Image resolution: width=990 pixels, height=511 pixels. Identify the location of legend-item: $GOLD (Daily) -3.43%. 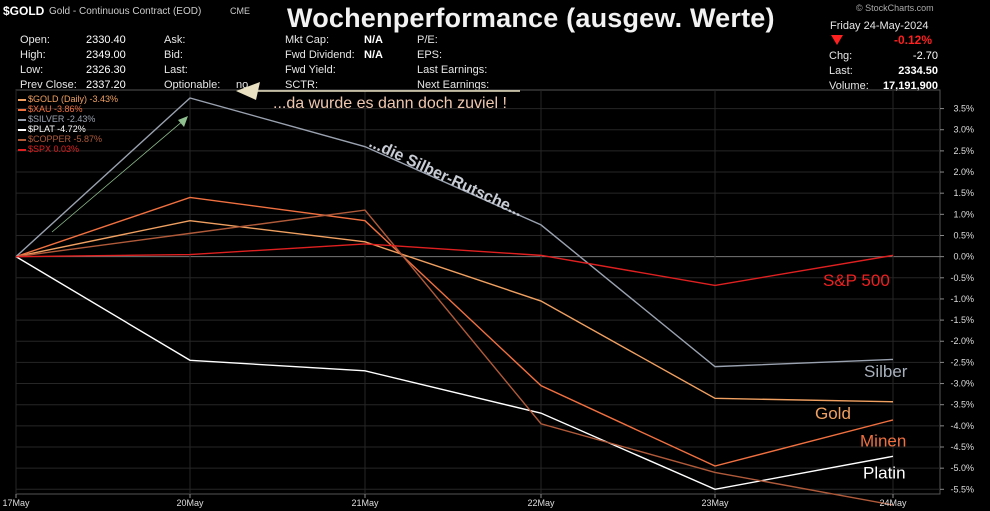
(68, 99).